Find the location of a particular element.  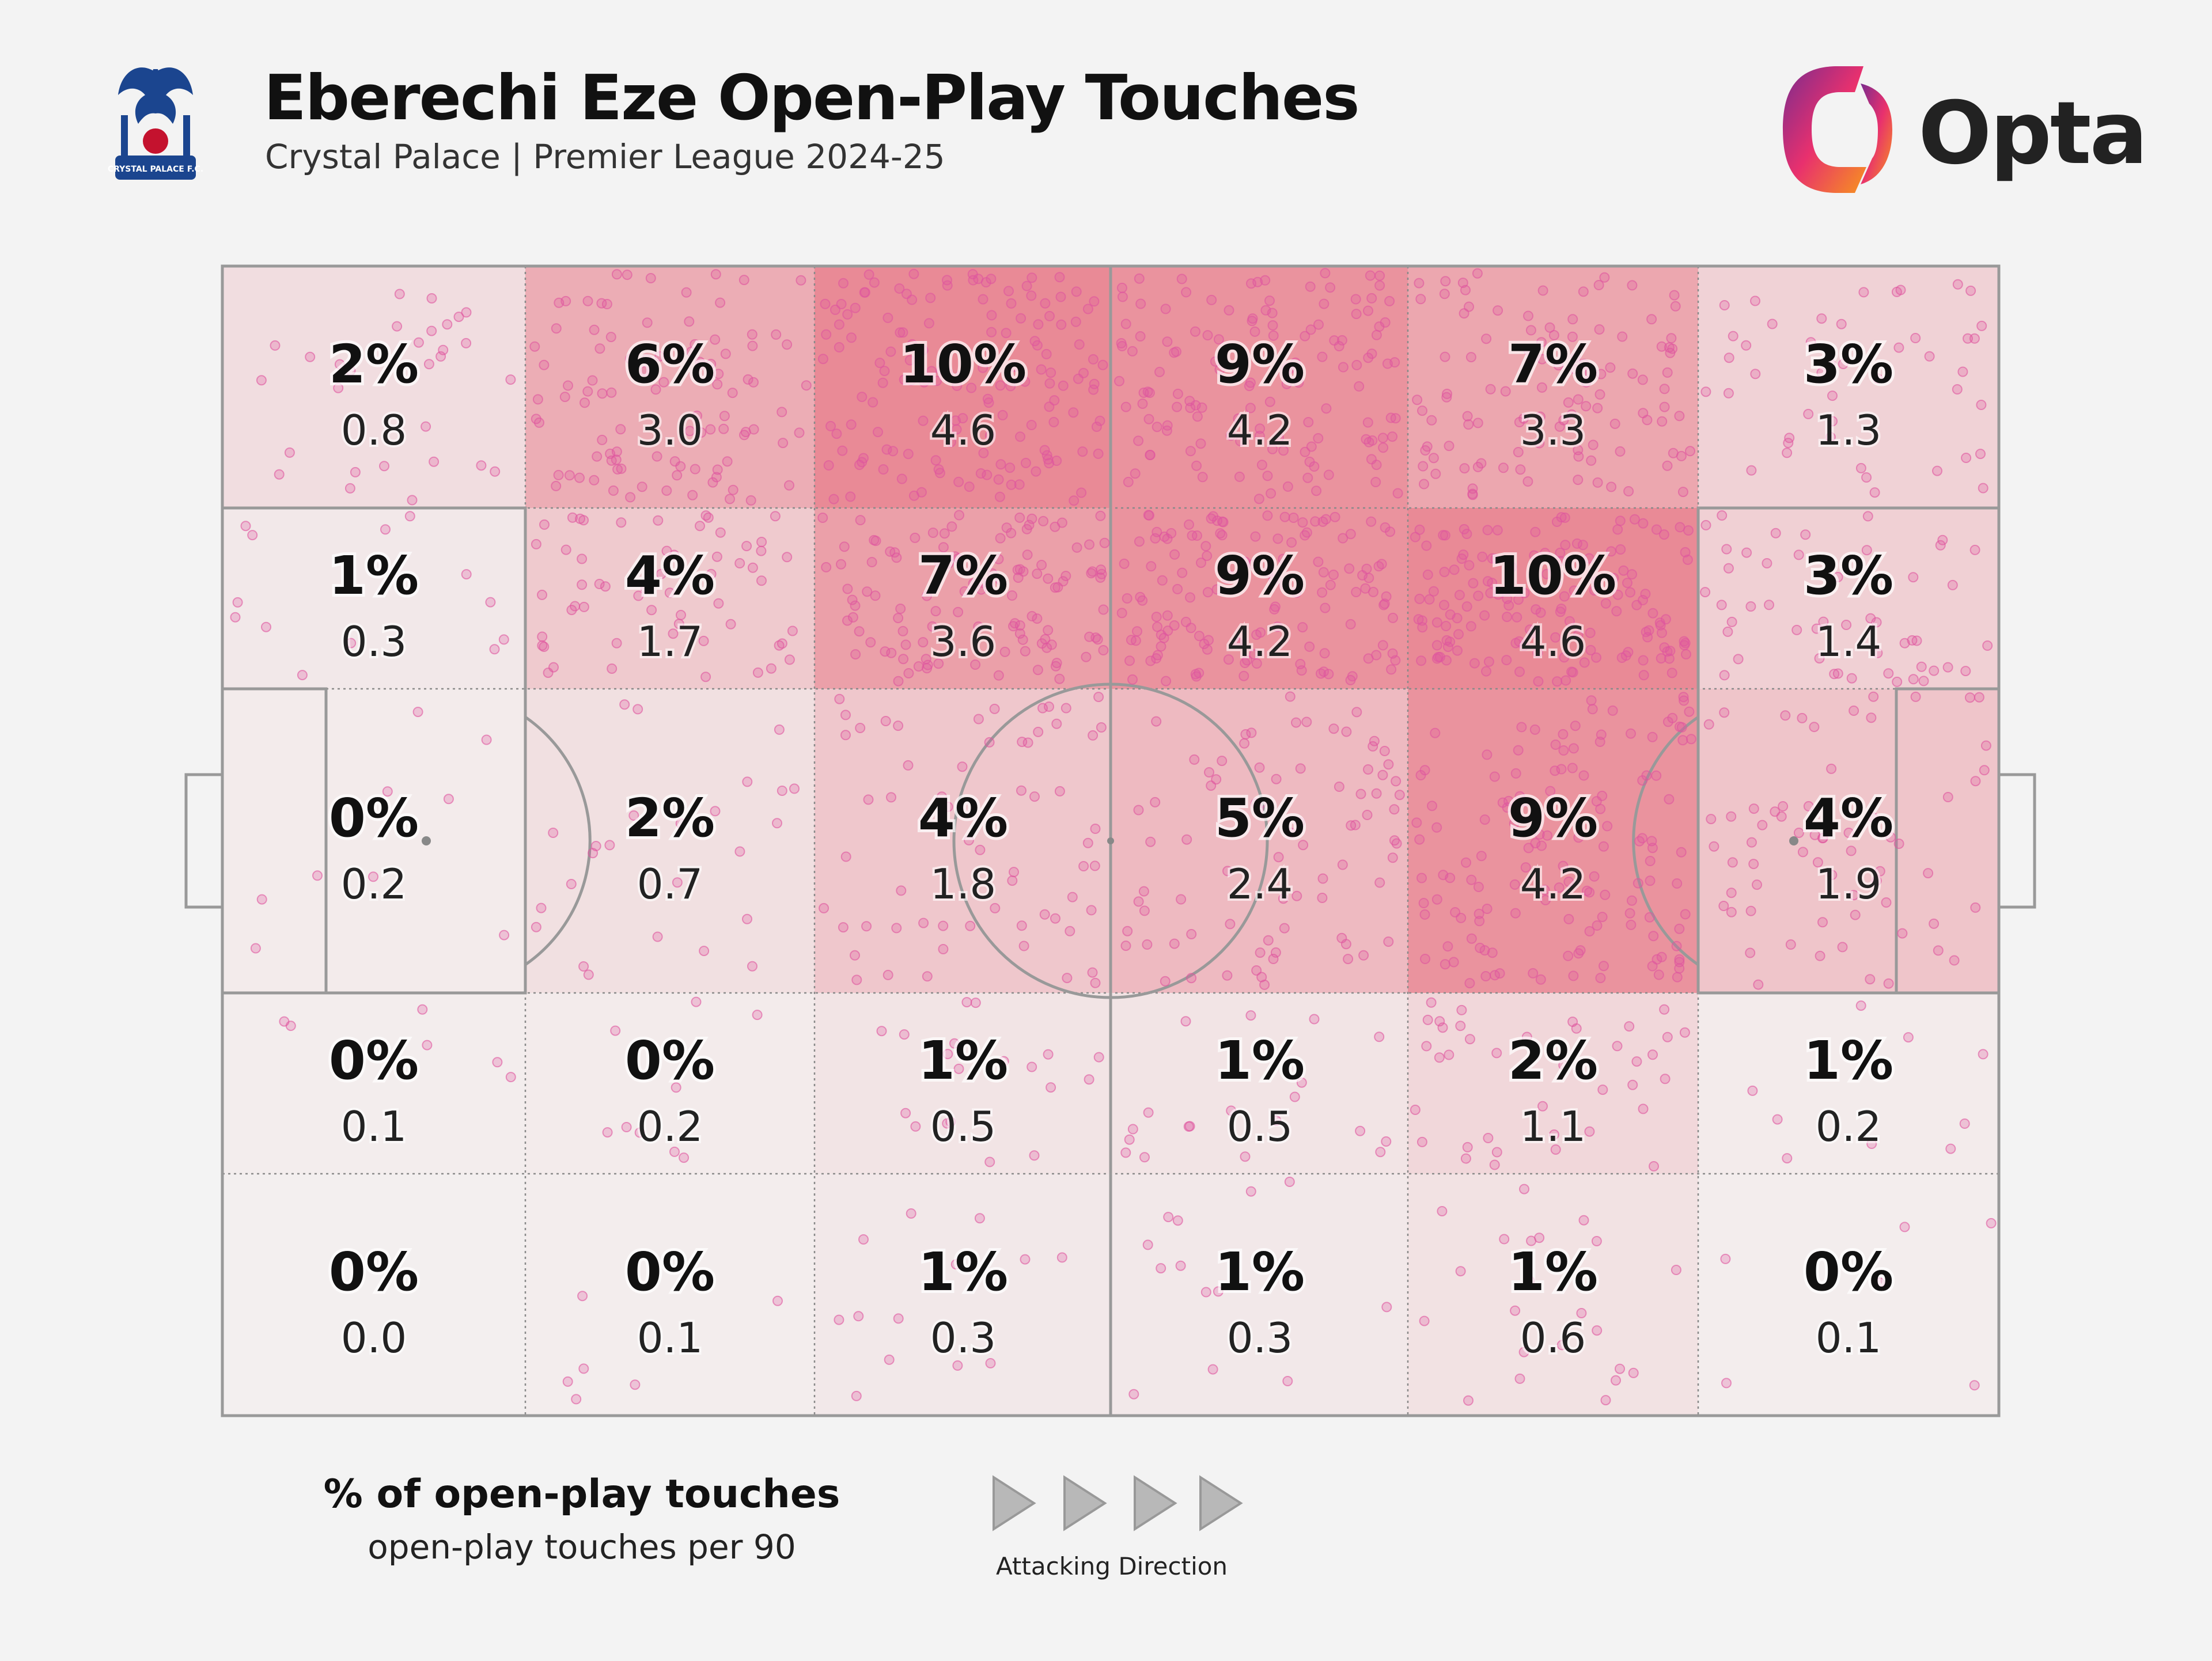

zone-pct-r2-c4: 9% is located at coordinates (1260, 575).